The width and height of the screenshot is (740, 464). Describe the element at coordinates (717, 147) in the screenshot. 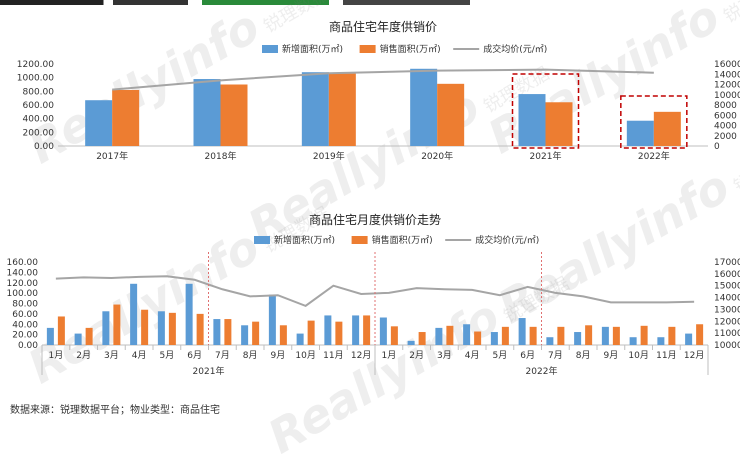

I see `y2-tick-label: 0` at that location.